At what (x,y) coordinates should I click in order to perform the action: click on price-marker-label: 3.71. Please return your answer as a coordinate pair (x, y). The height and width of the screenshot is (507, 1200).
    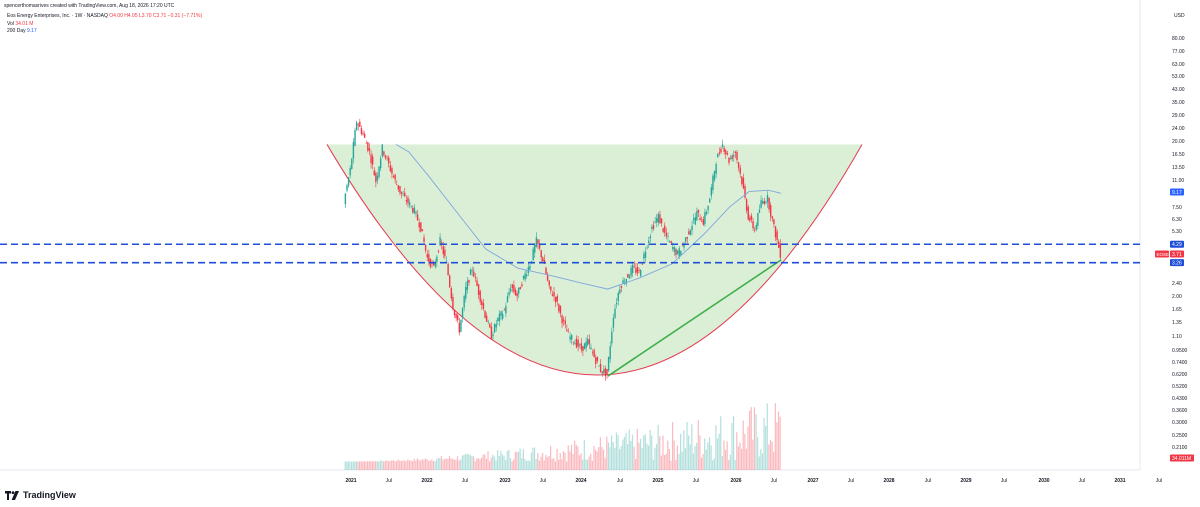
    Looking at the image, I should click on (1177, 255).